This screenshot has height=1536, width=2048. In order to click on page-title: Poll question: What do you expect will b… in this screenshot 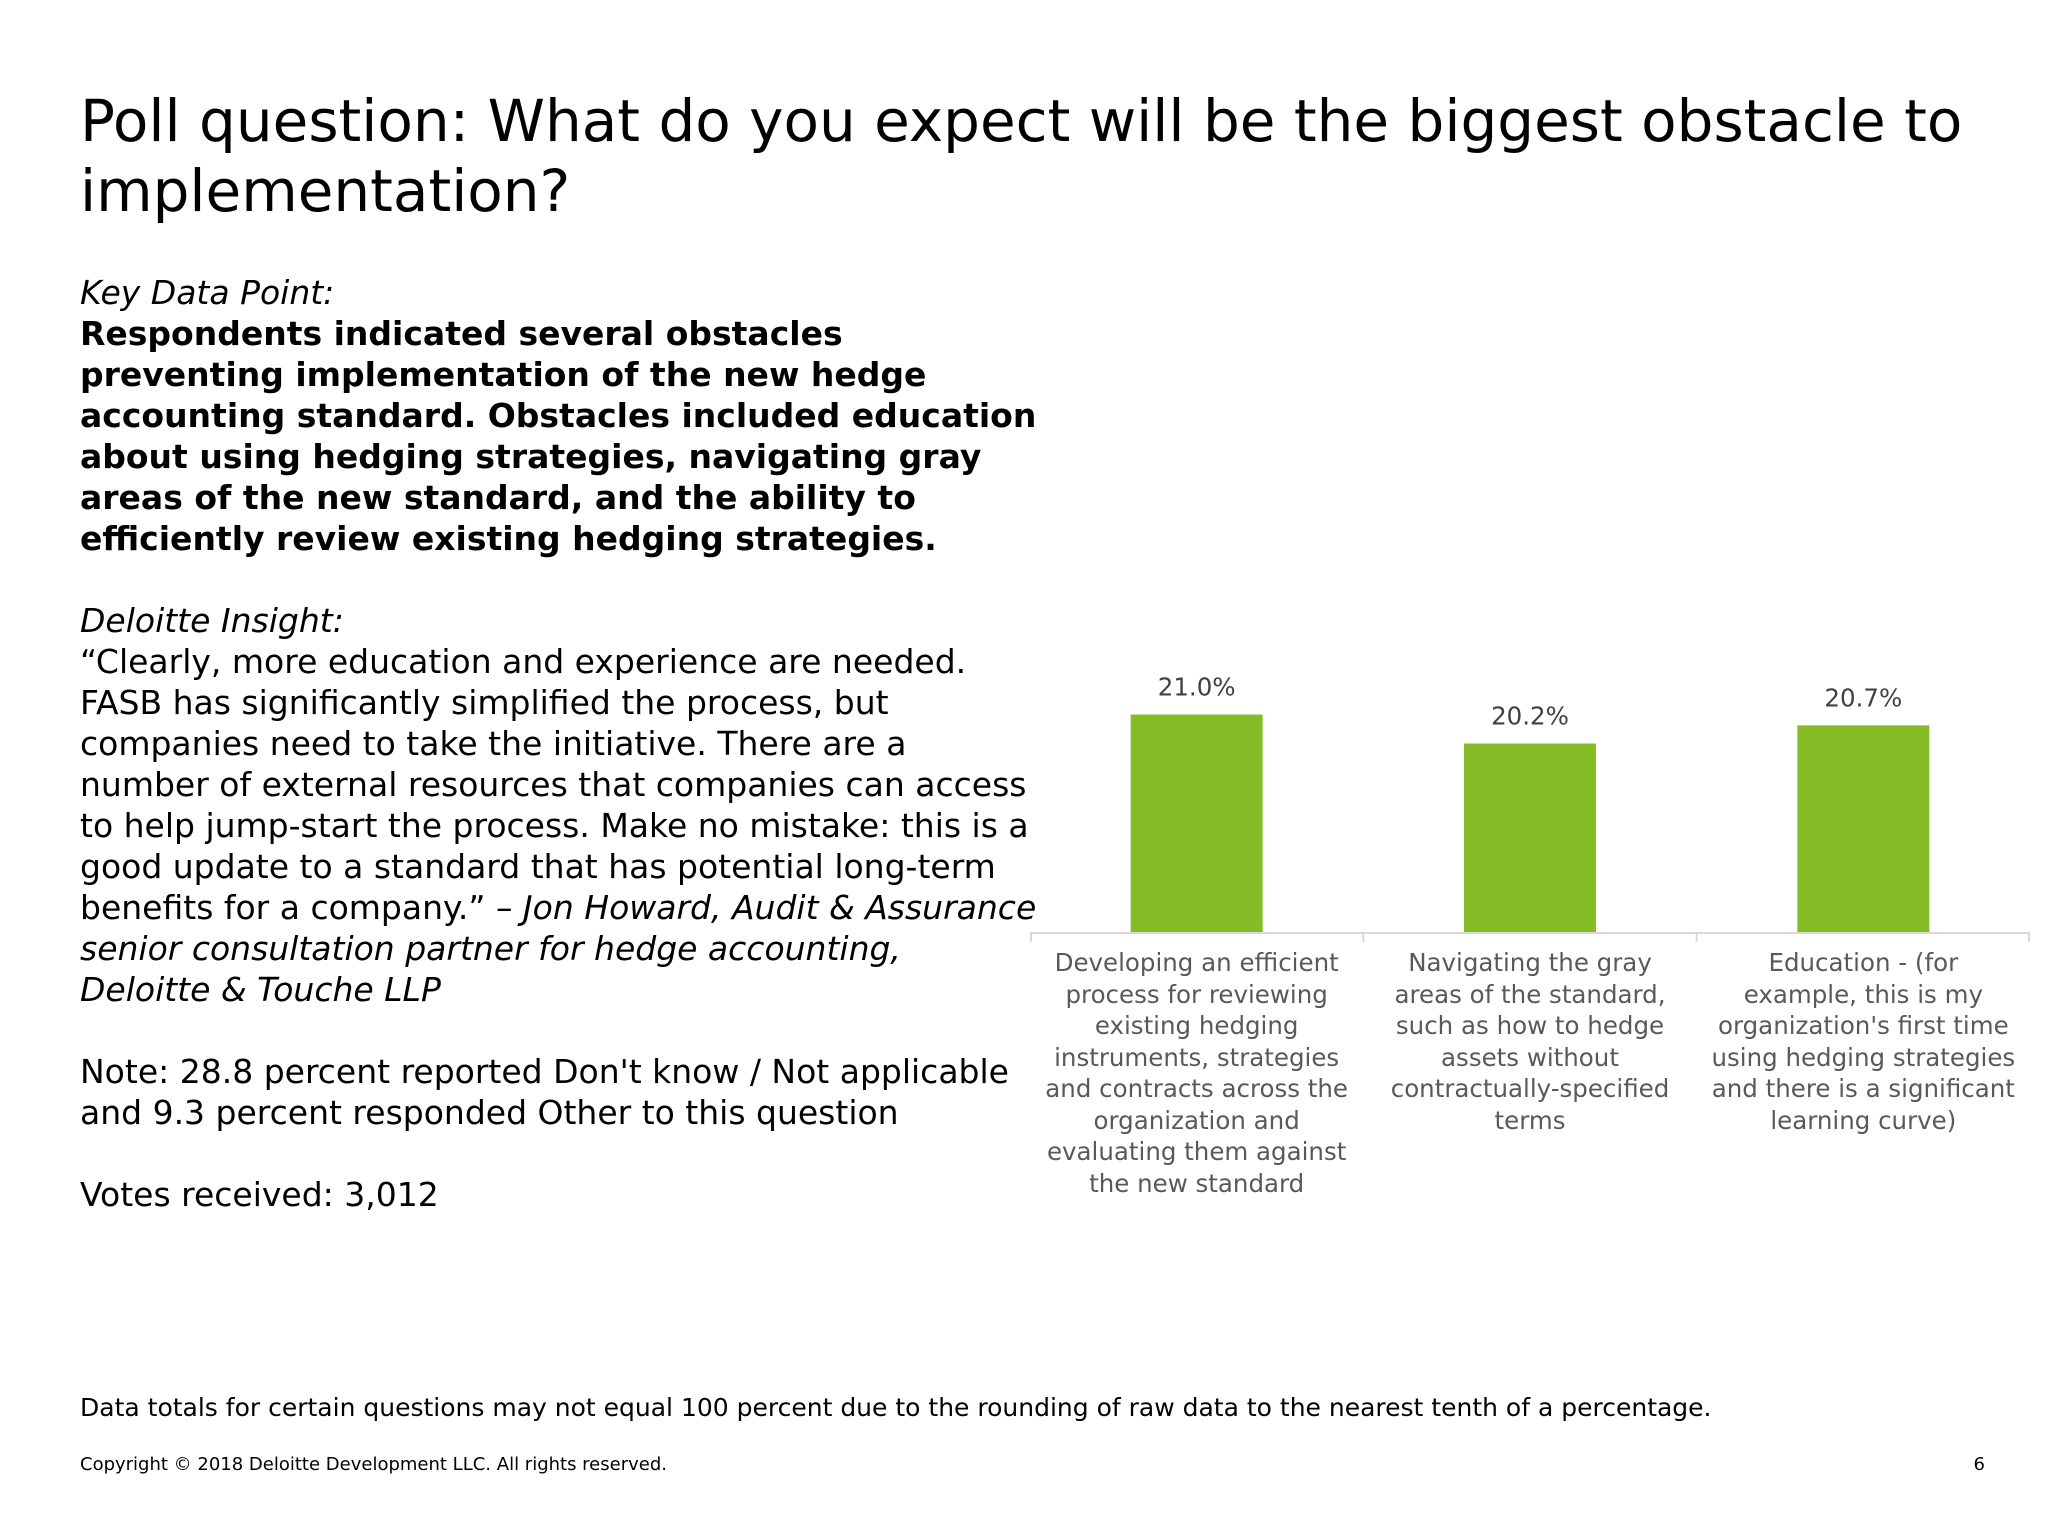, I will do `click(1021, 156)`.